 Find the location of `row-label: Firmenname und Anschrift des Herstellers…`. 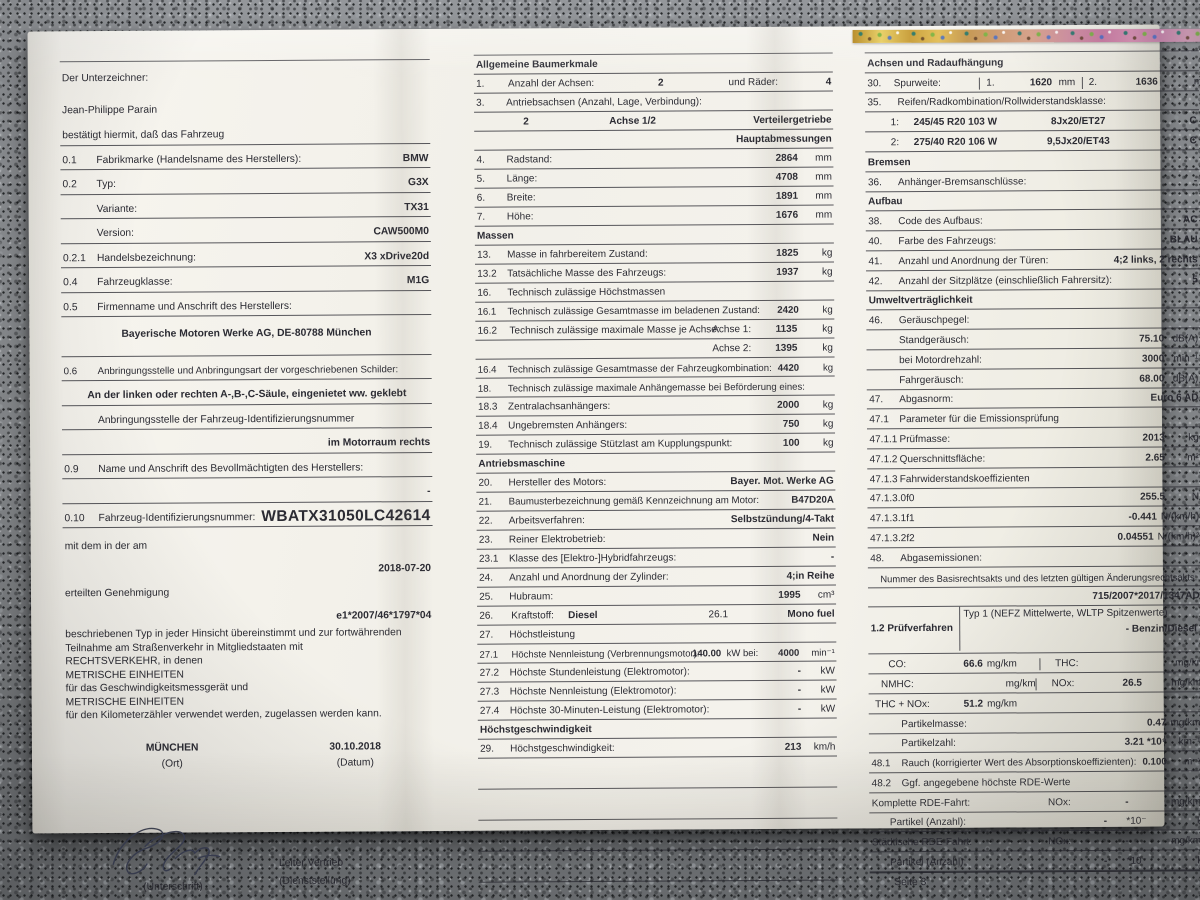

row-label: Firmenname und Anschrift des Herstellers… is located at coordinates (194, 306).